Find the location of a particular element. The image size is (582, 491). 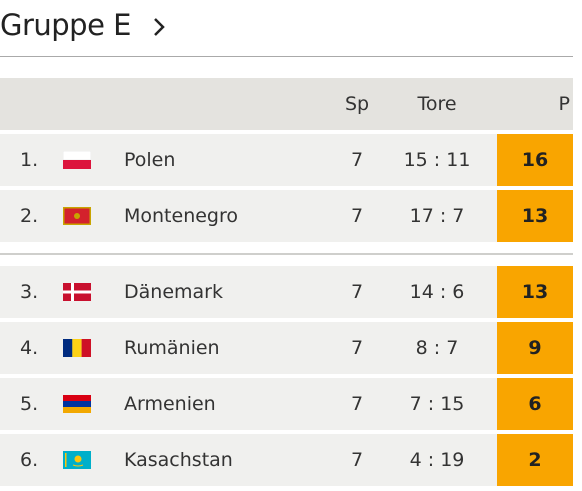

points: 16 is located at coordinates (535, 160).